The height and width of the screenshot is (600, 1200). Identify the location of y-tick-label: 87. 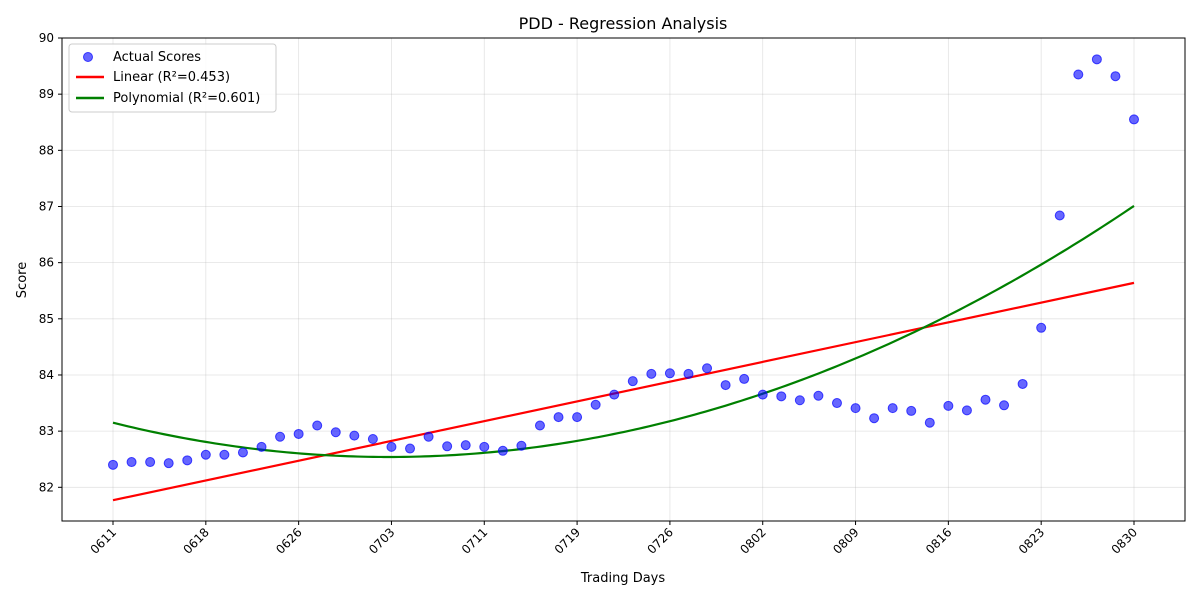
(46, 206).